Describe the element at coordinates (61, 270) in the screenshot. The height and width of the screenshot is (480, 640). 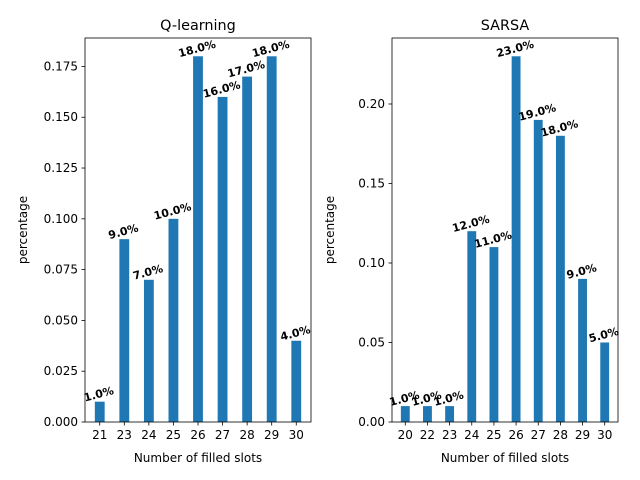
I see `y-tick-label: 0.075` at that location.